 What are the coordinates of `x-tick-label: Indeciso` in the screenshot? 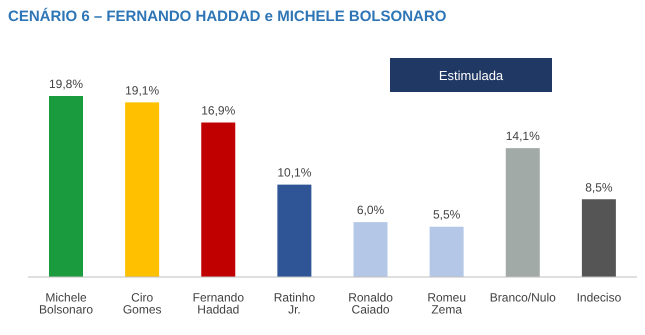 It's located at (599, 297).